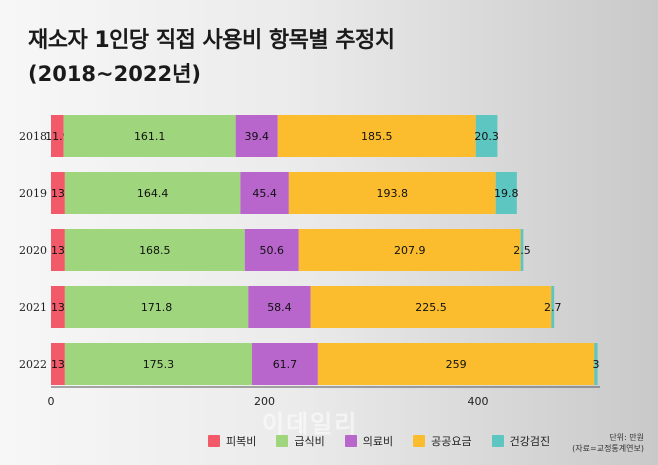 The image size is (658, 465). I want to click on legend-label: 공공요금, so click(451, 441).